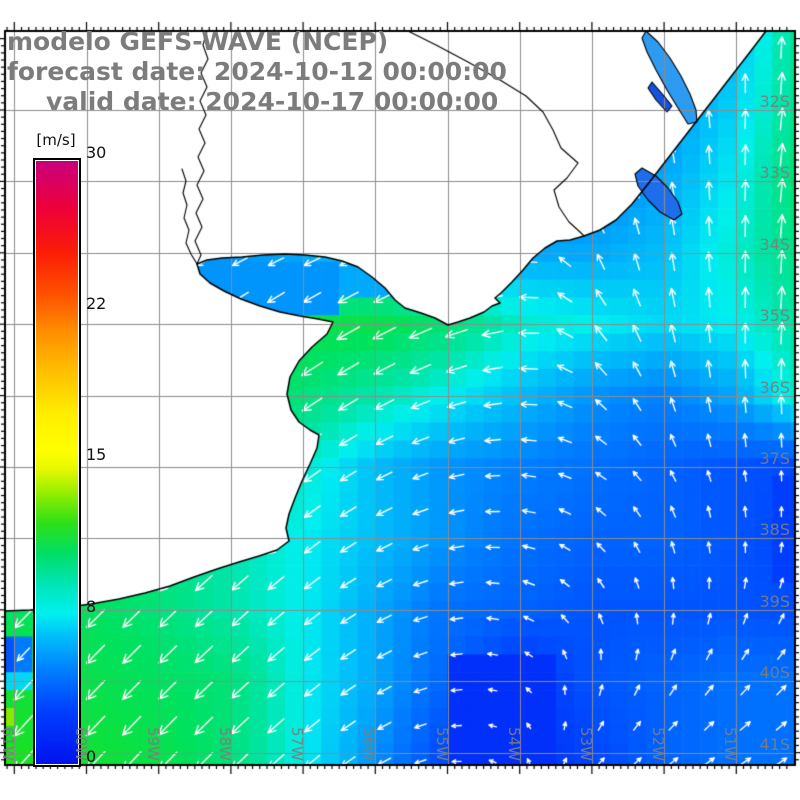  I want to click on lon-label: 60W, so click(81, 744).